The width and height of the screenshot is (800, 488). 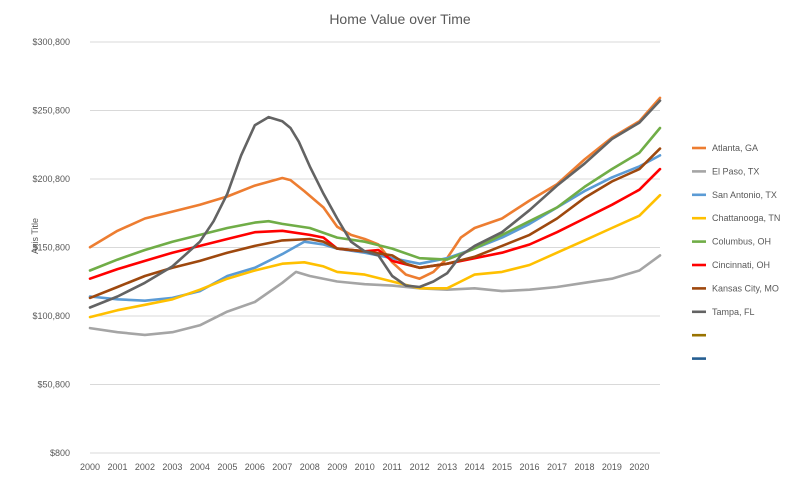 I want to click on x-tick-label: 2018, so click(x=584, y=467).